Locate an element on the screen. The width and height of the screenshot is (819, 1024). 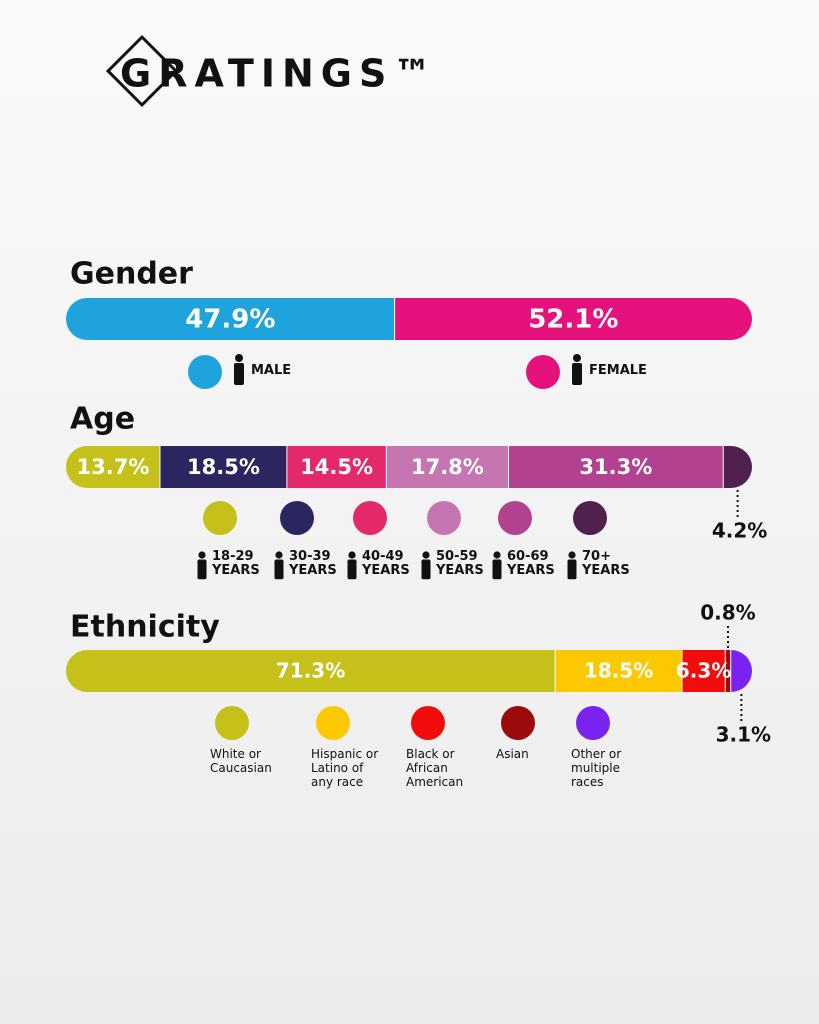
legend-label: MALE is located at coordinates (271, 370).